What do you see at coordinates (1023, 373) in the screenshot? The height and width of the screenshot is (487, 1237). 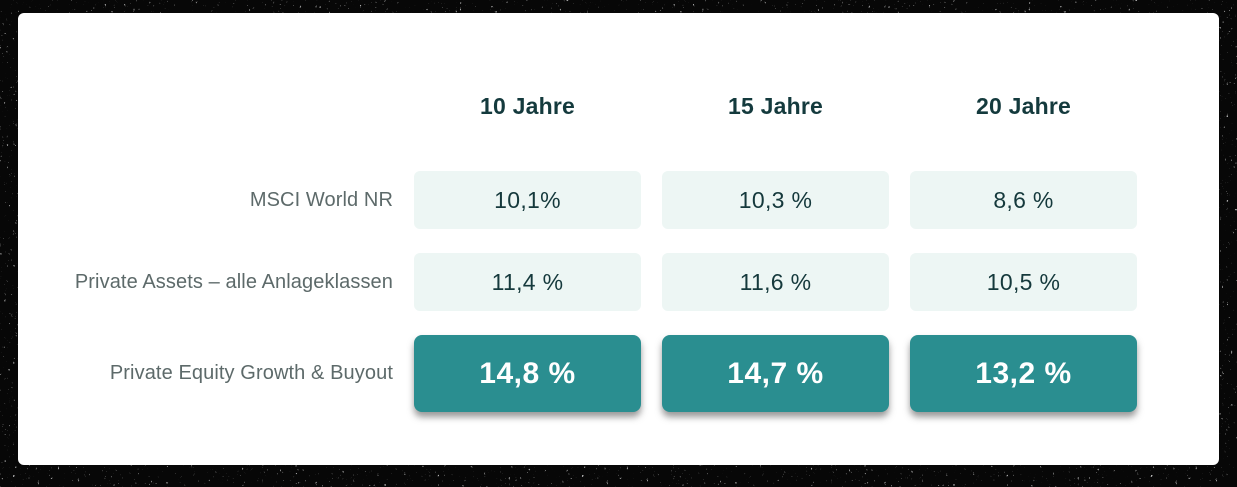 I see `highlight-value-cell: 13,2 %` at bounding box center [1023, 373].